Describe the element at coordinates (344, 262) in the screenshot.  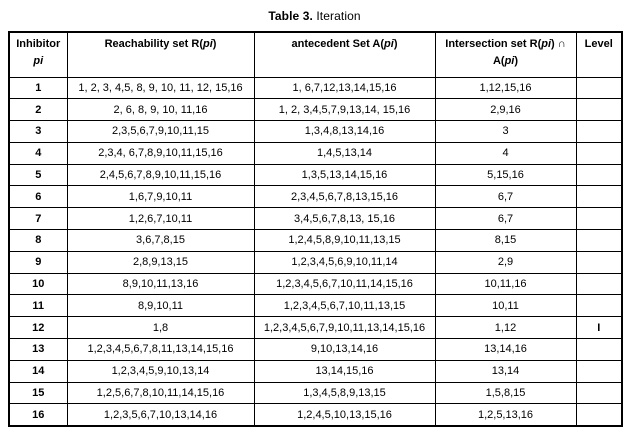
I see `cell-antecedent: 1,2,3,4,5,6,9,10,11,14` at that location.